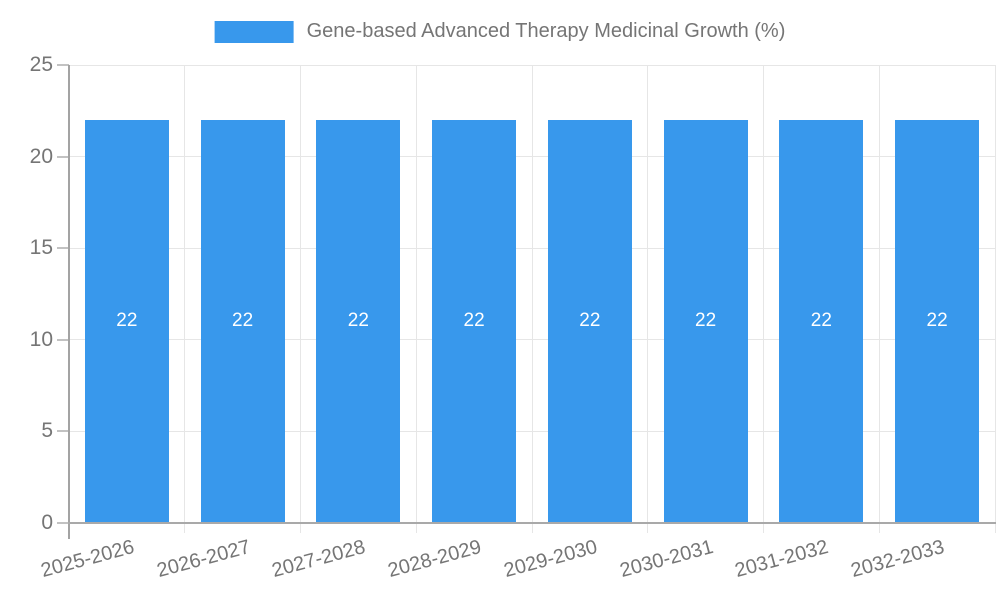 The width and height of the screenshot is (1000, 600). Describe the element at coordinates (41, 64) in the screenshot. I see `y-axis-tick-label: 25` at that location.